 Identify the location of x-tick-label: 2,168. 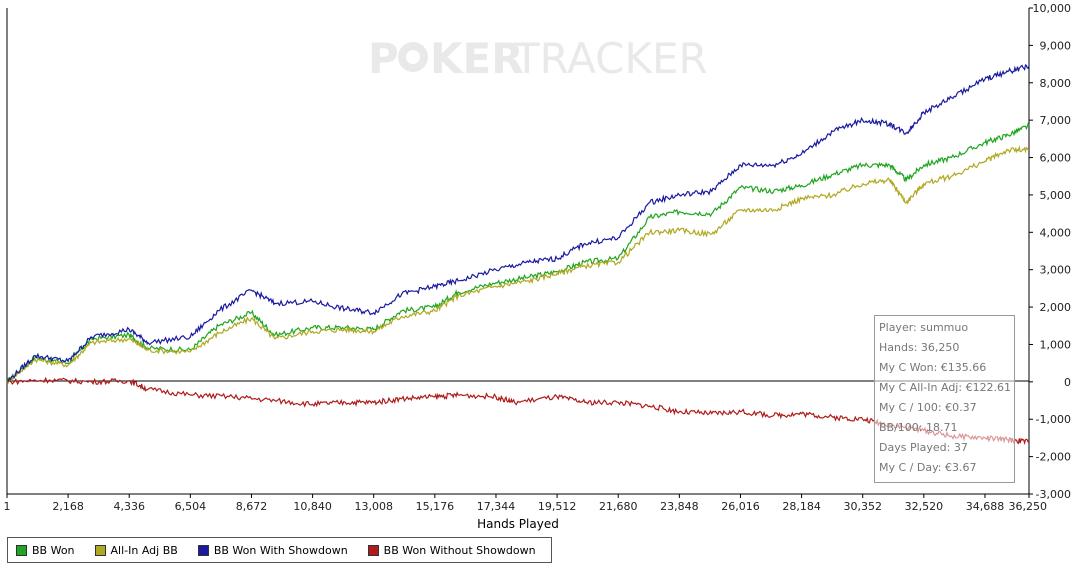
(68, 506).